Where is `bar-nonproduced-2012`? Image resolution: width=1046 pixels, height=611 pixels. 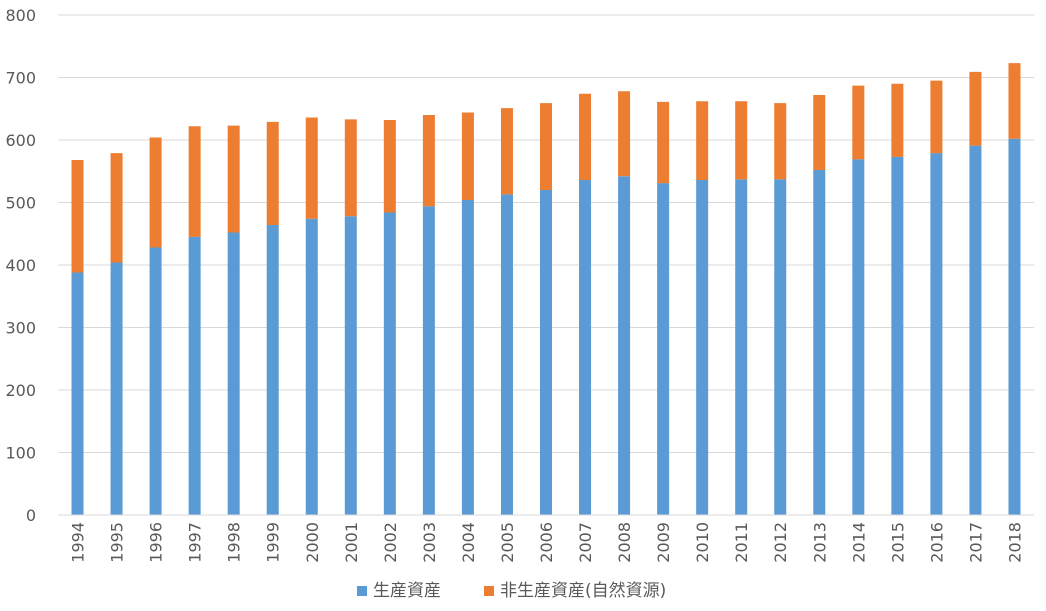
bar-nonproduced-2012 is located at coordinates (780, 141).